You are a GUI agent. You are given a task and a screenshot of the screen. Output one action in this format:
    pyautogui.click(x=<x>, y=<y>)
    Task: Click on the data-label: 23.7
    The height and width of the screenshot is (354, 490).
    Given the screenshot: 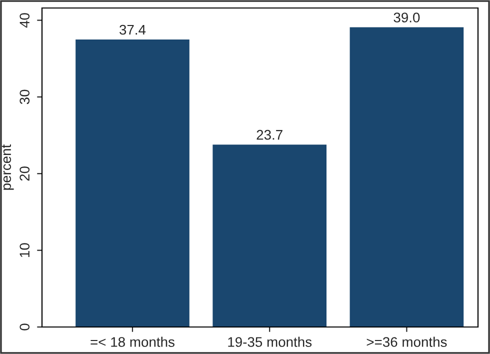 What is the action you would take?
    pyautogui.click(x=269, y=135)
    